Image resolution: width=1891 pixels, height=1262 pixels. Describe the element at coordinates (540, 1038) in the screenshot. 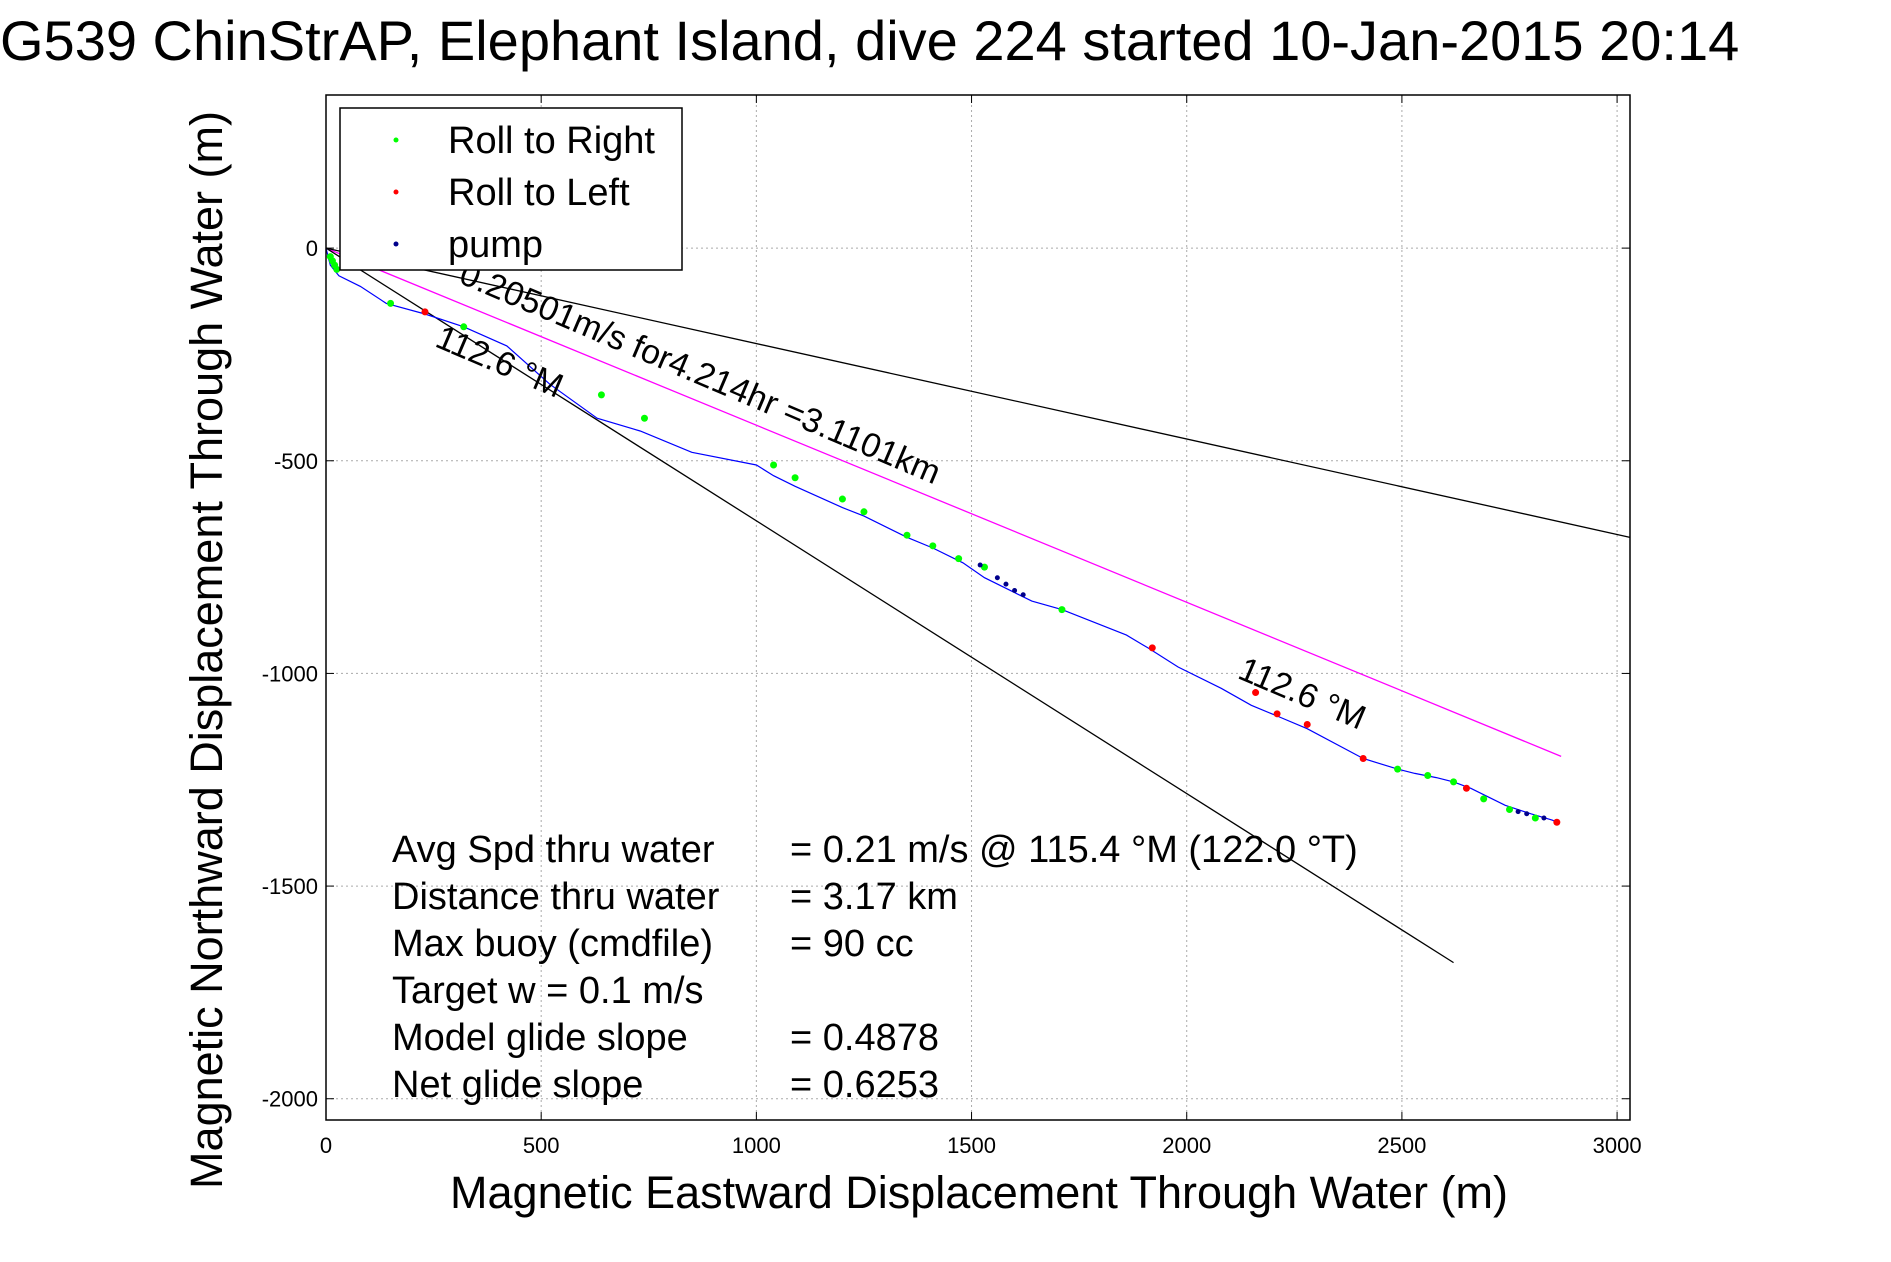

I see `stat-label: Model glide slope` at that location.